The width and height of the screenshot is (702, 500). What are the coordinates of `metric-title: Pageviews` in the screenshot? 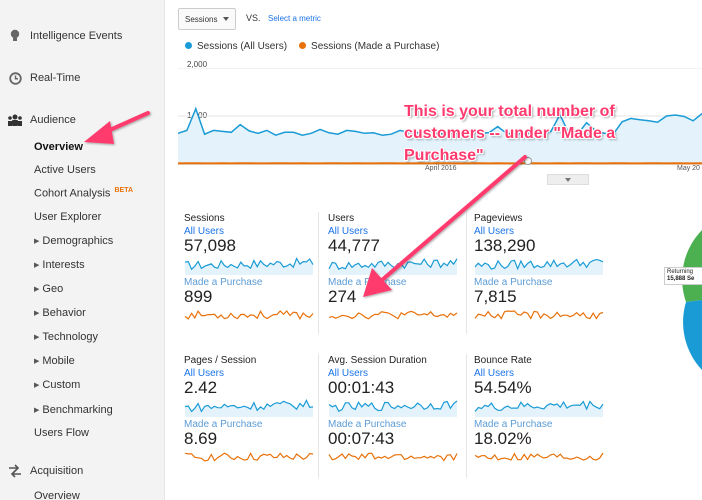 It's located at (498, 218).